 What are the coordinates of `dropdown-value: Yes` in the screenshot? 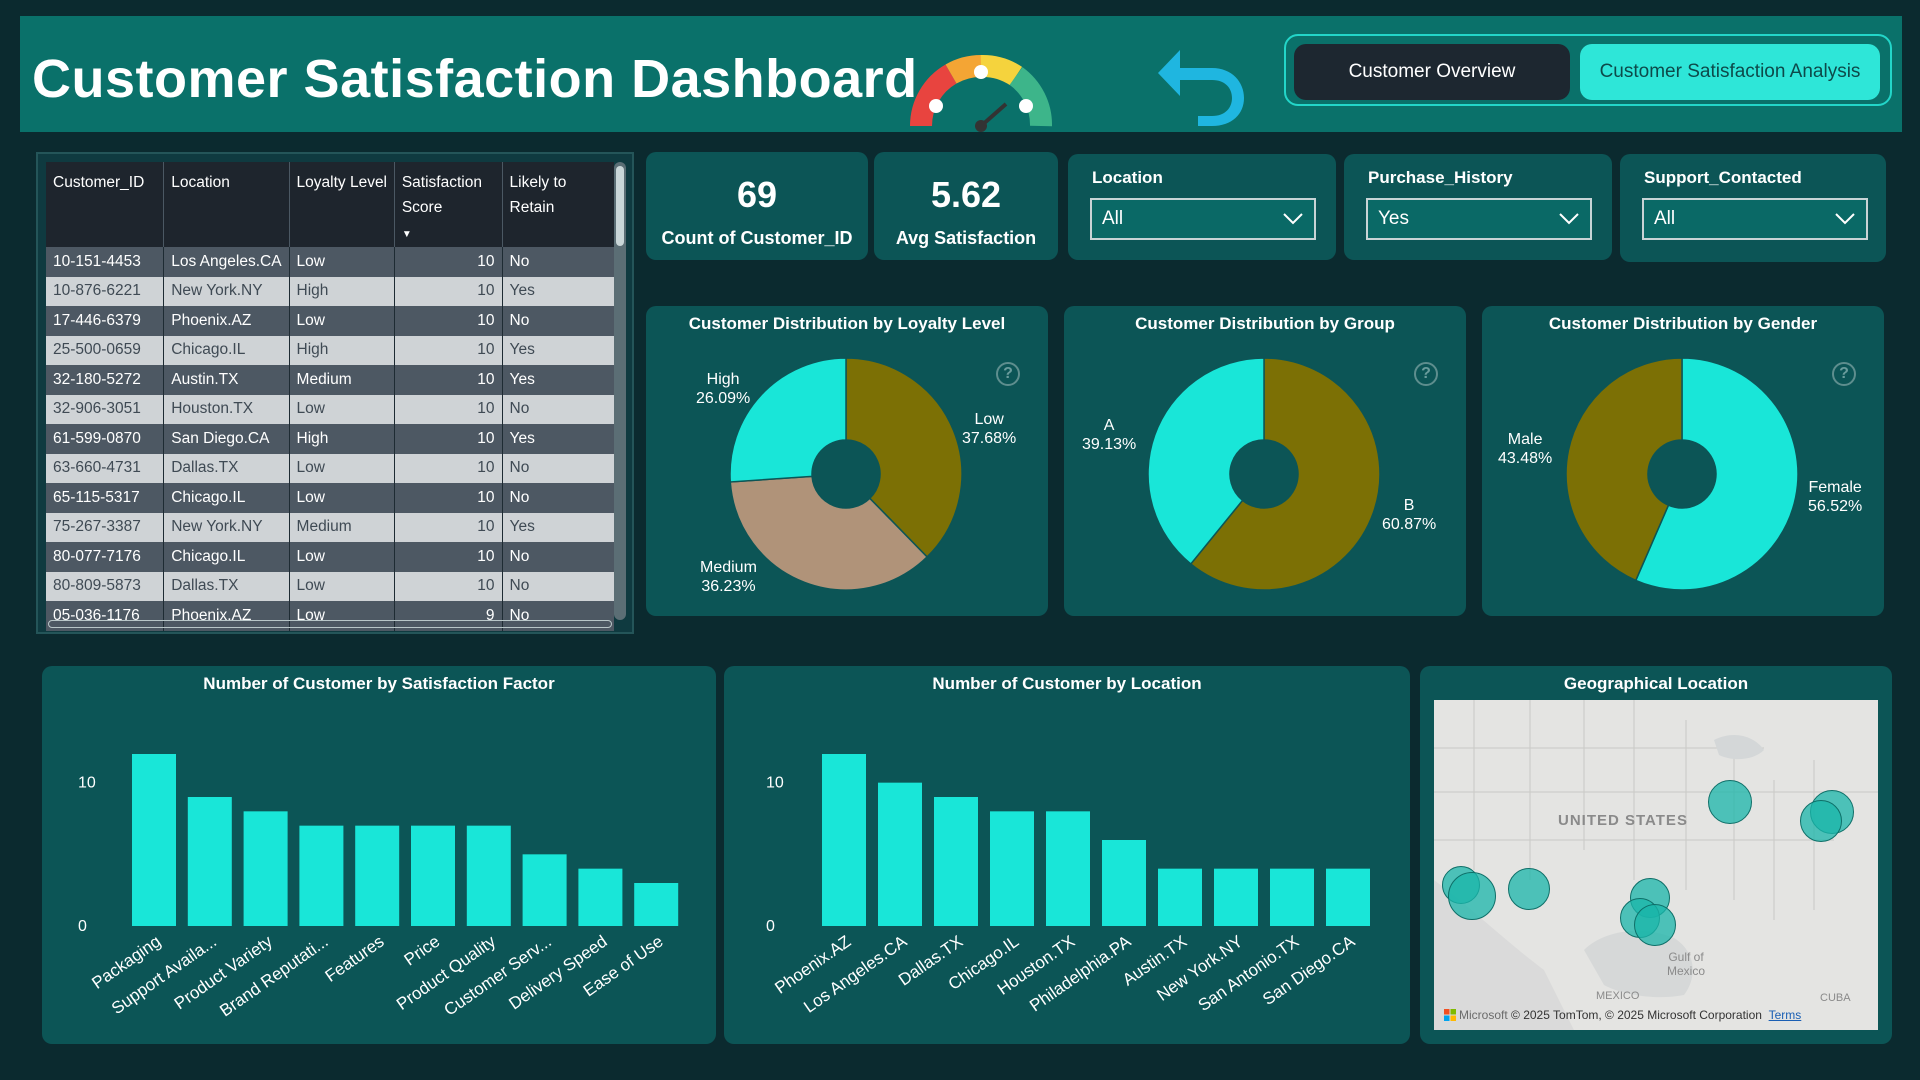 It's located at (1393, 218).